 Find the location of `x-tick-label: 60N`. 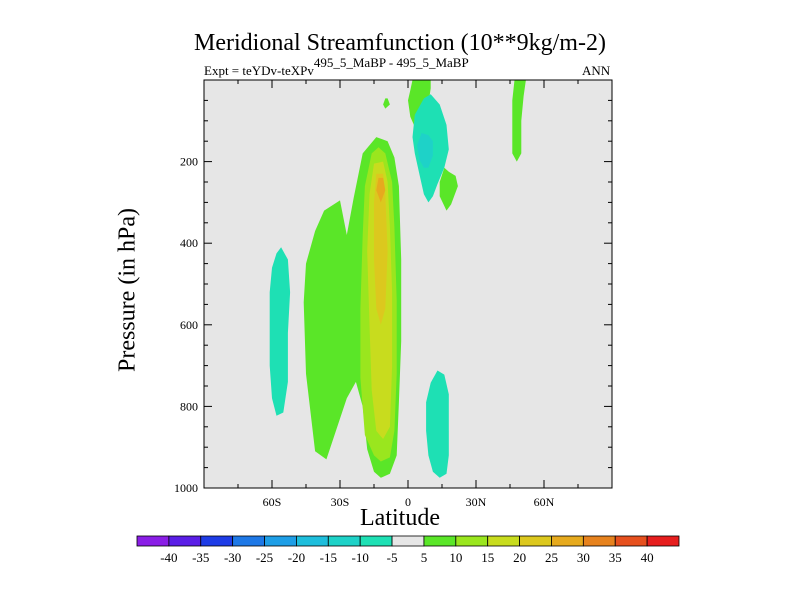

x-tick-label: 60N is located at coordinates (544, 502).